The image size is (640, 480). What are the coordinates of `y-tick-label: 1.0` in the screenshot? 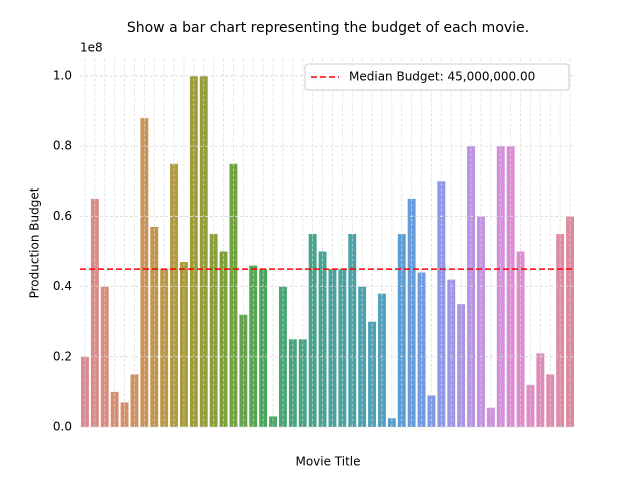 It's located at (62, 76).